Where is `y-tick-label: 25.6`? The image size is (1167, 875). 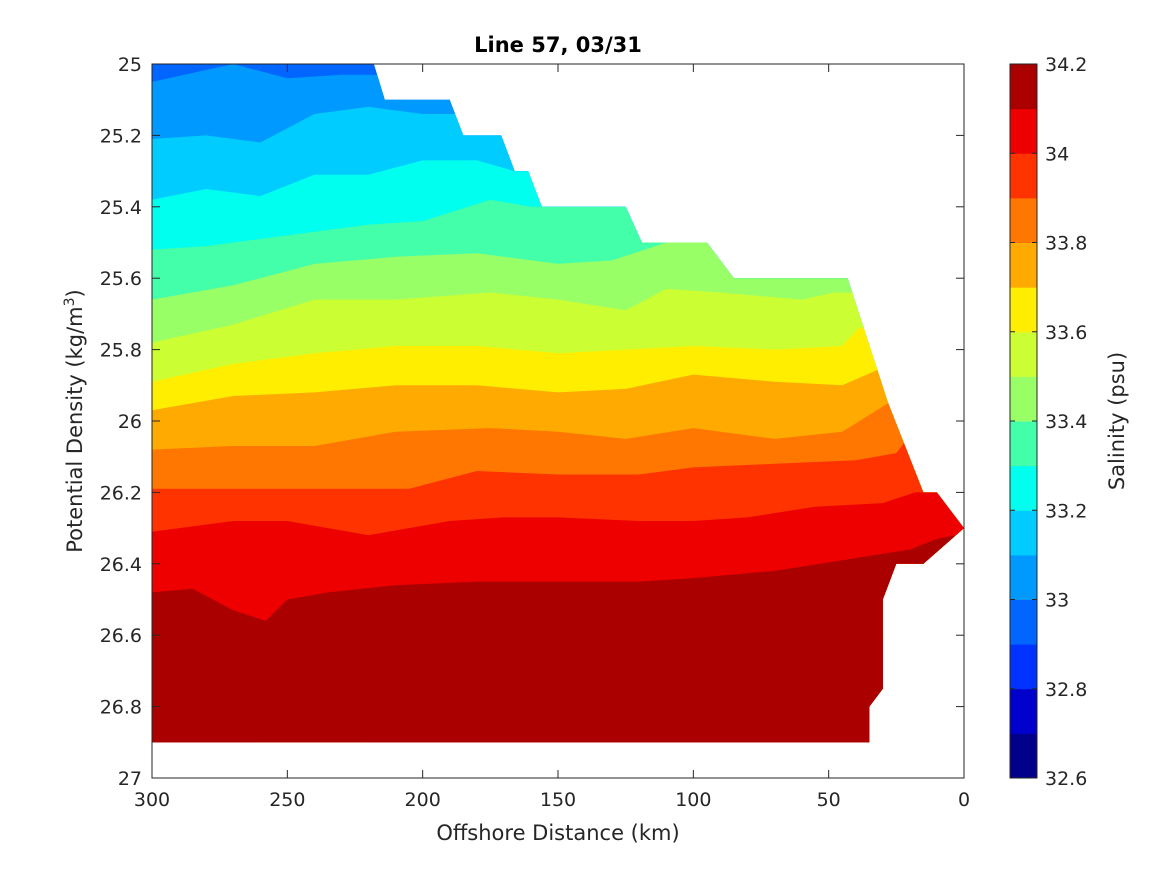
y-tick-label: 25.6 is located at coordinates (121, 279).